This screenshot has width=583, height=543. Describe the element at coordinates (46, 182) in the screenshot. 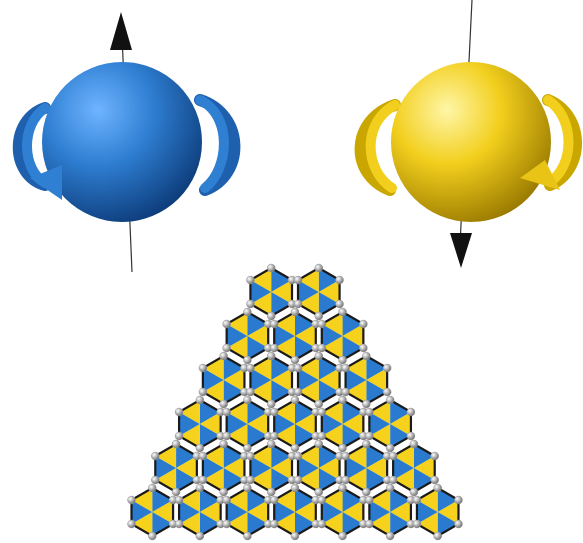

I see `spin-up-ring-arrowhead` at that location.